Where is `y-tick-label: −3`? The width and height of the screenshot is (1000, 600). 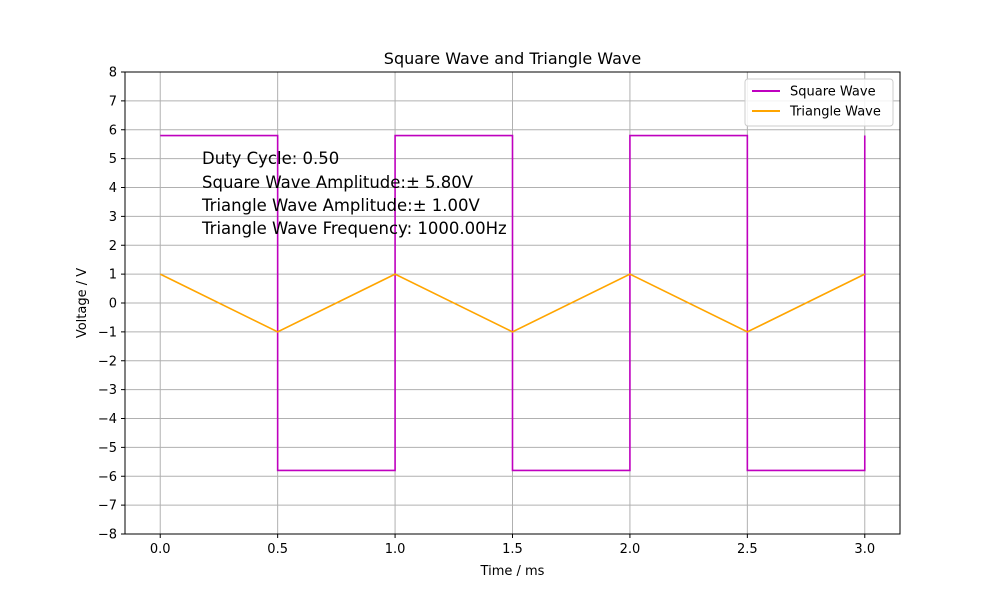 y-tick-label: −3 is located at coordinates (107, 390).